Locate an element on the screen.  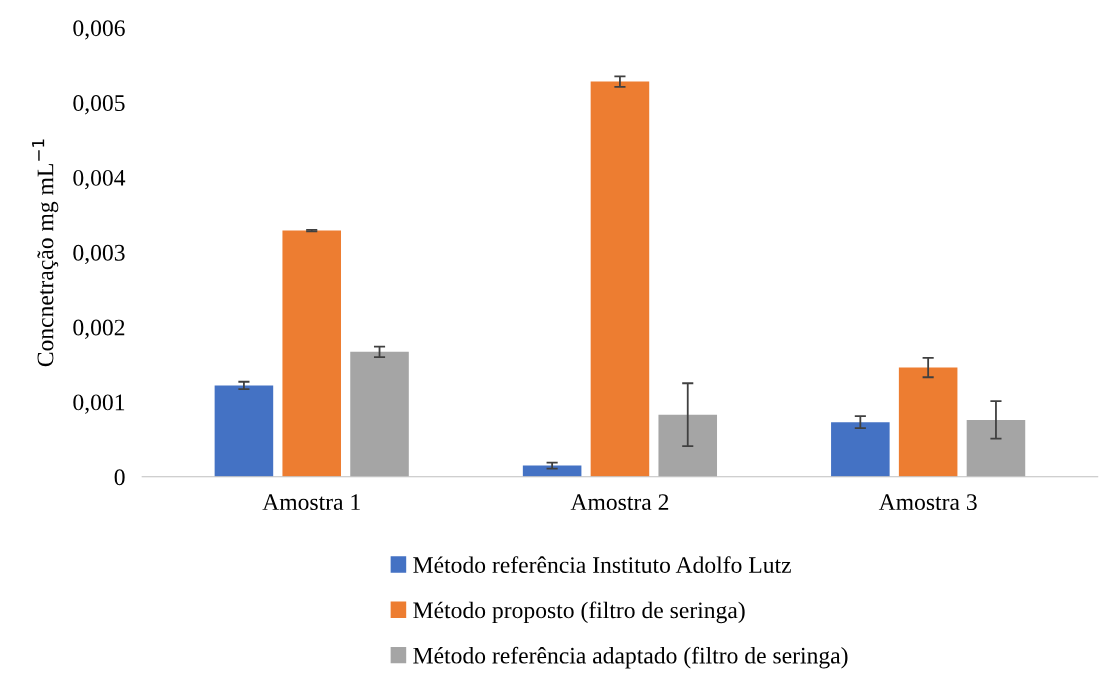
y-tick-label: 0,002 is located at coordinates (99, 329).